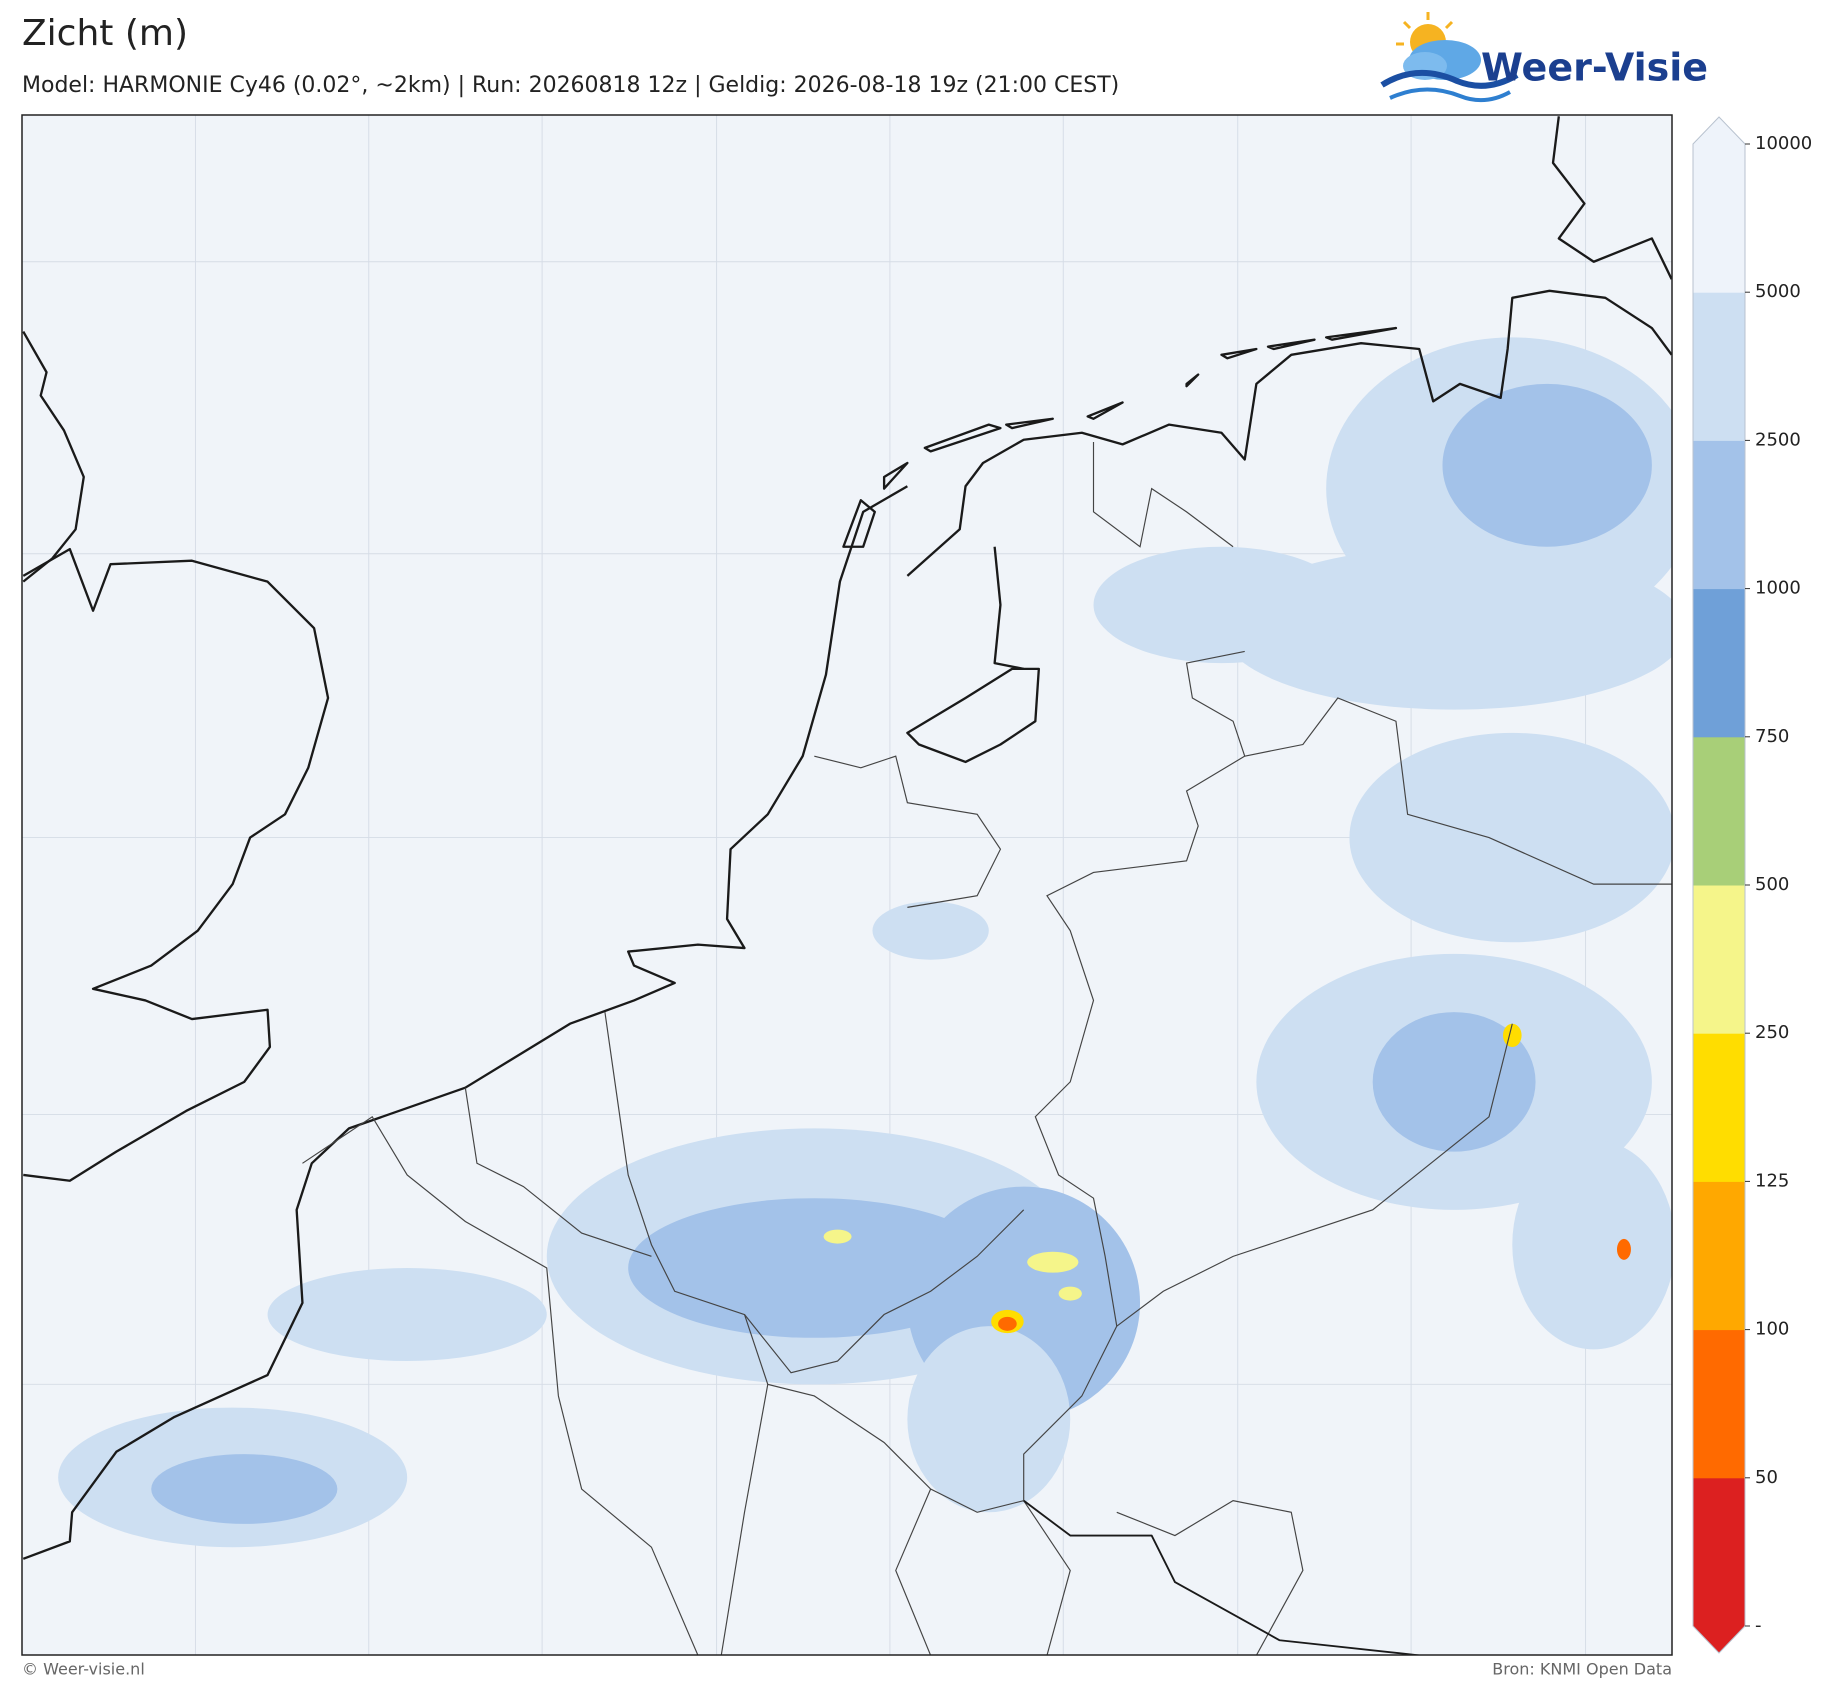 This screenshot has width=1824, height=1681. I want to click on colorbar-extend-high, so click(1719, 130).